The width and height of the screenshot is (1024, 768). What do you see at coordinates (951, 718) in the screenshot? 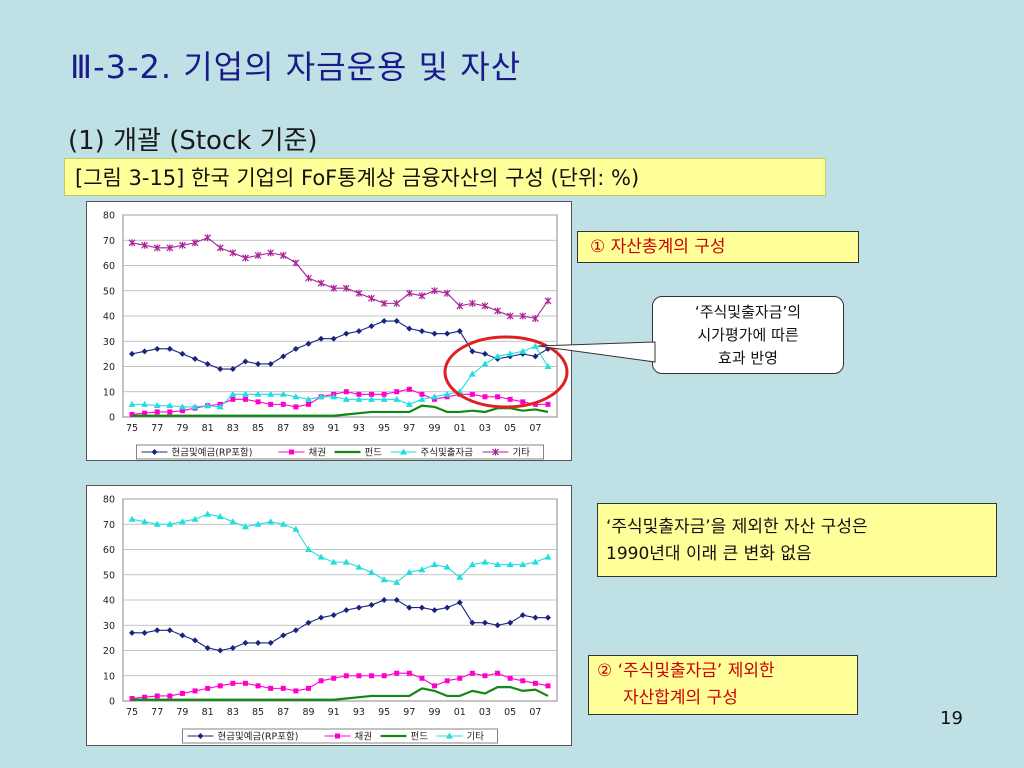
I see `page-number: 19` at bounding box center [951, 718].